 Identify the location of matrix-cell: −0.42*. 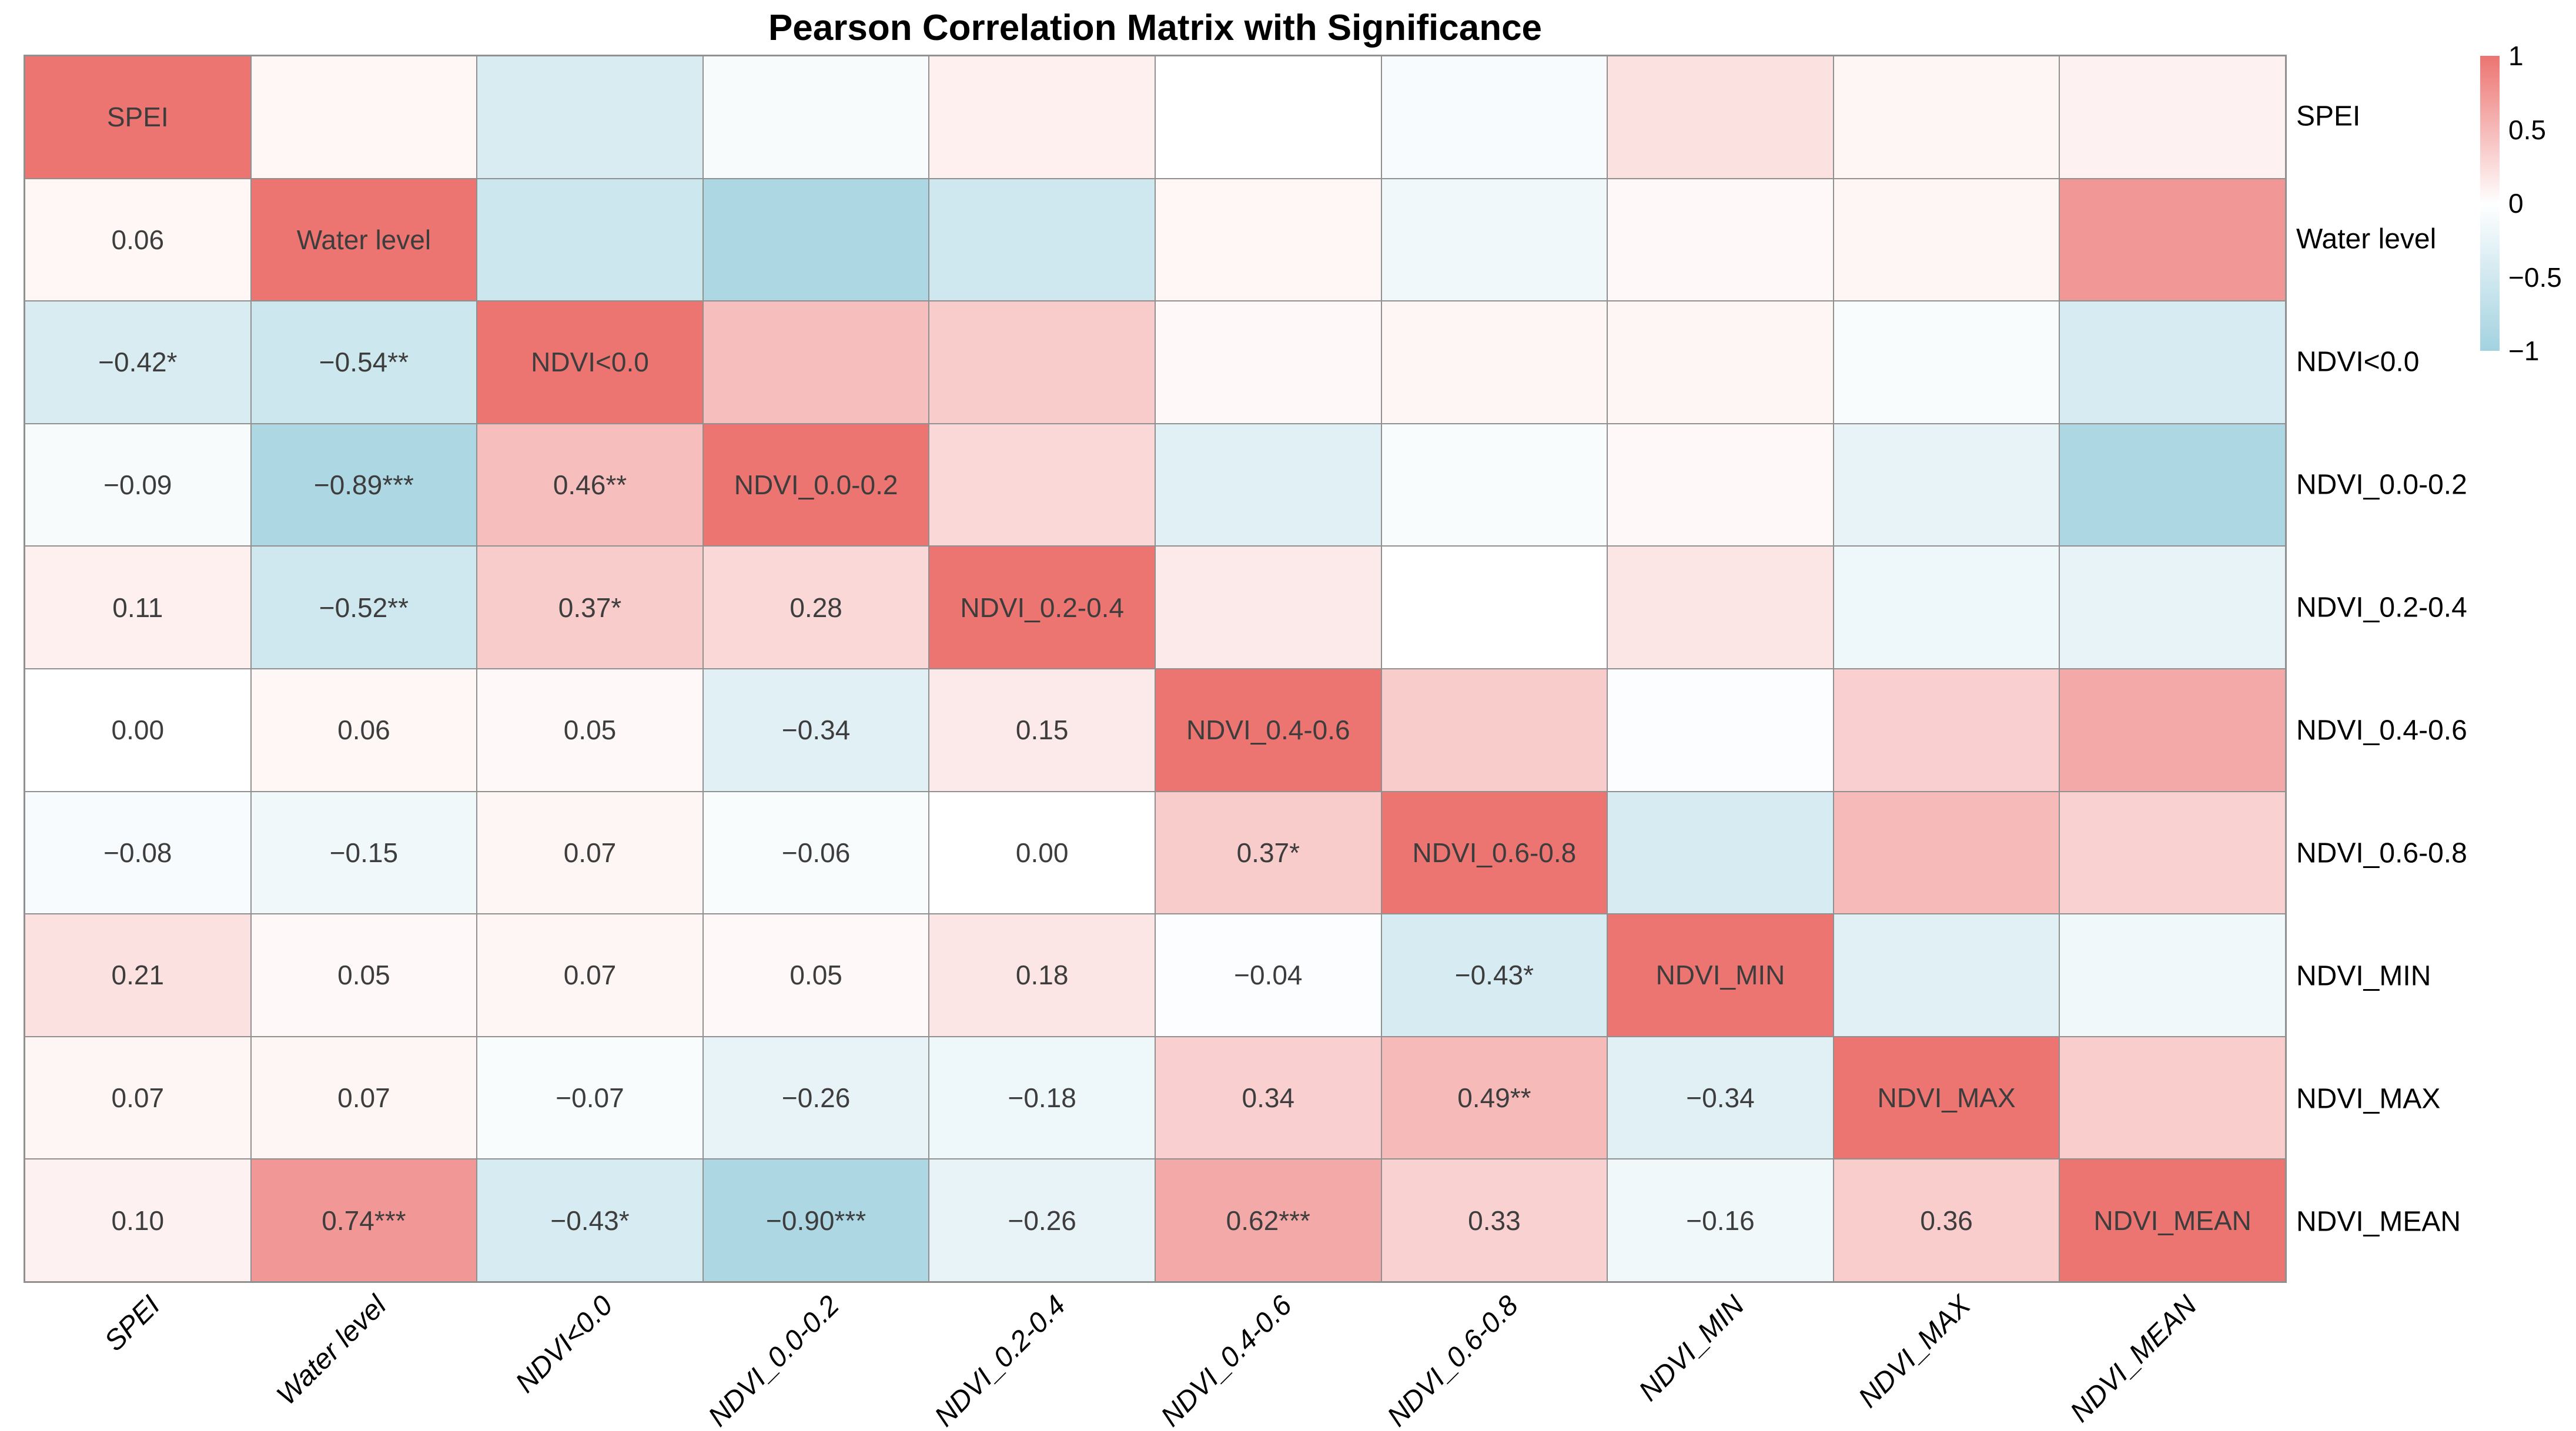
(137, 362).